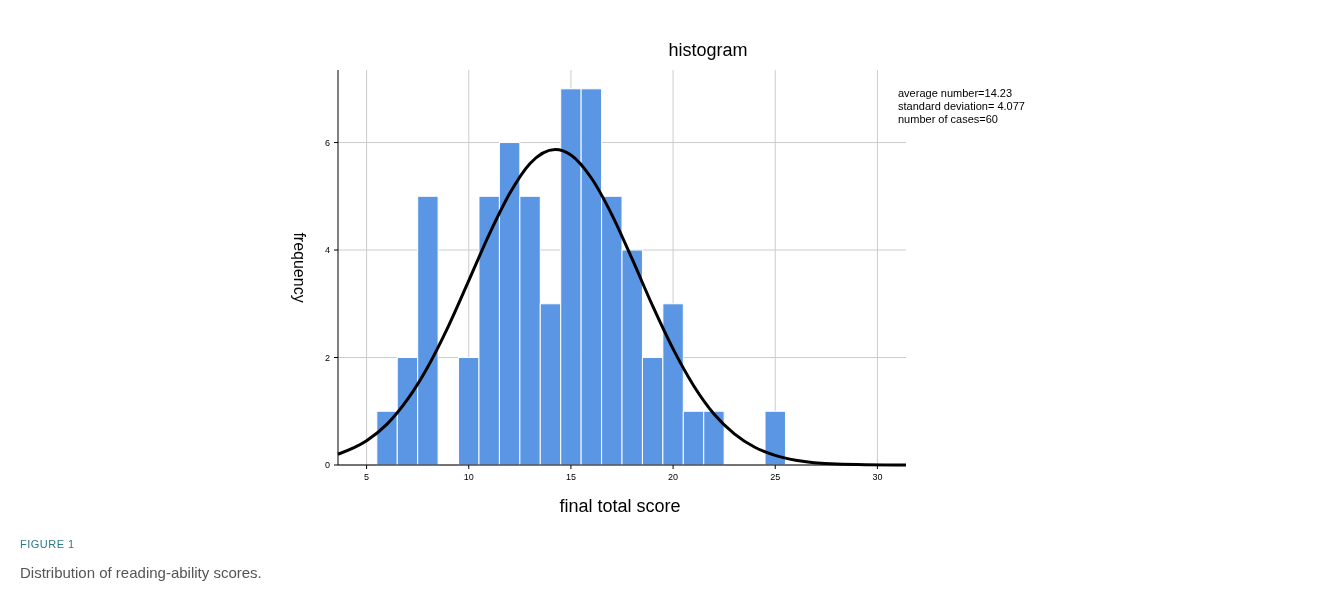 This screenshot has width=1331, height=608. I want to click on annotation: average number=14.23, so click(955, 93).